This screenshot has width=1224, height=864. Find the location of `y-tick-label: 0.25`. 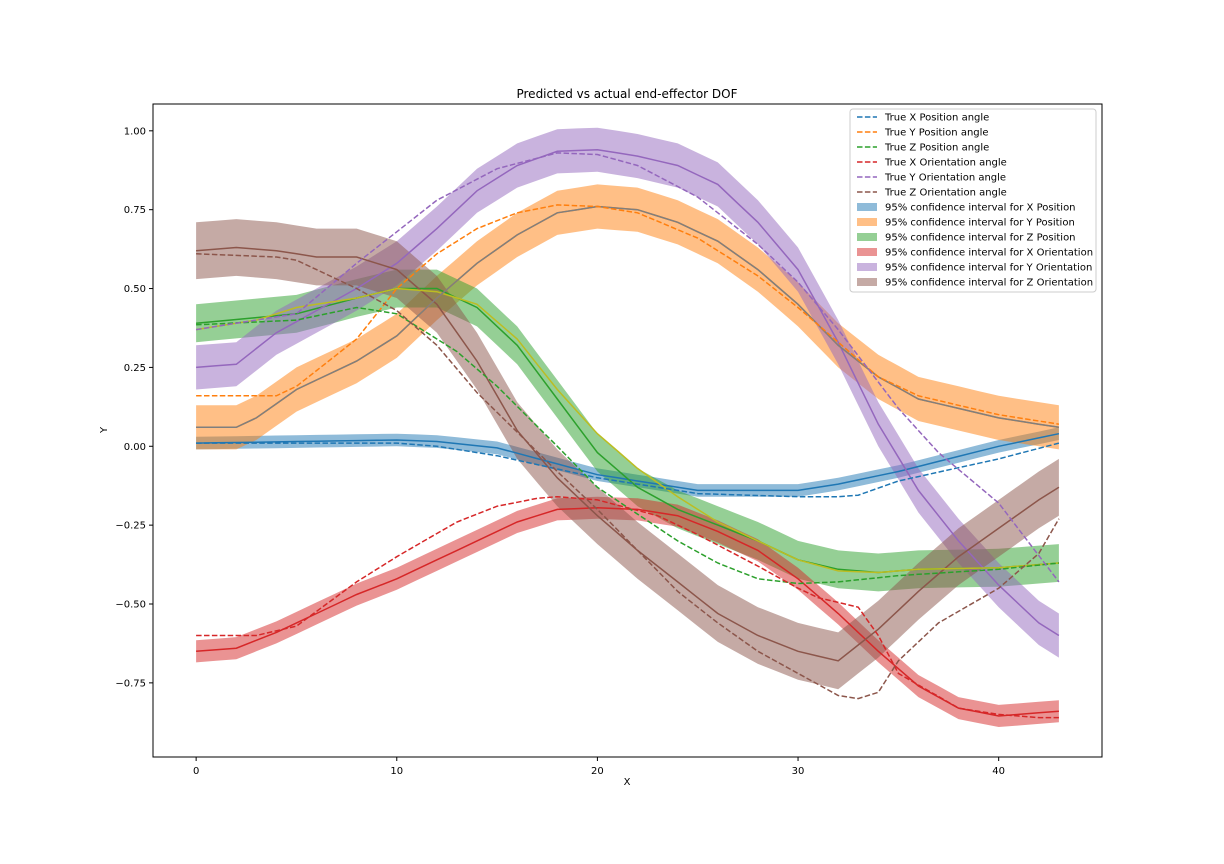

y-tick-label: 0.25 is located at coordinates (135, 368).